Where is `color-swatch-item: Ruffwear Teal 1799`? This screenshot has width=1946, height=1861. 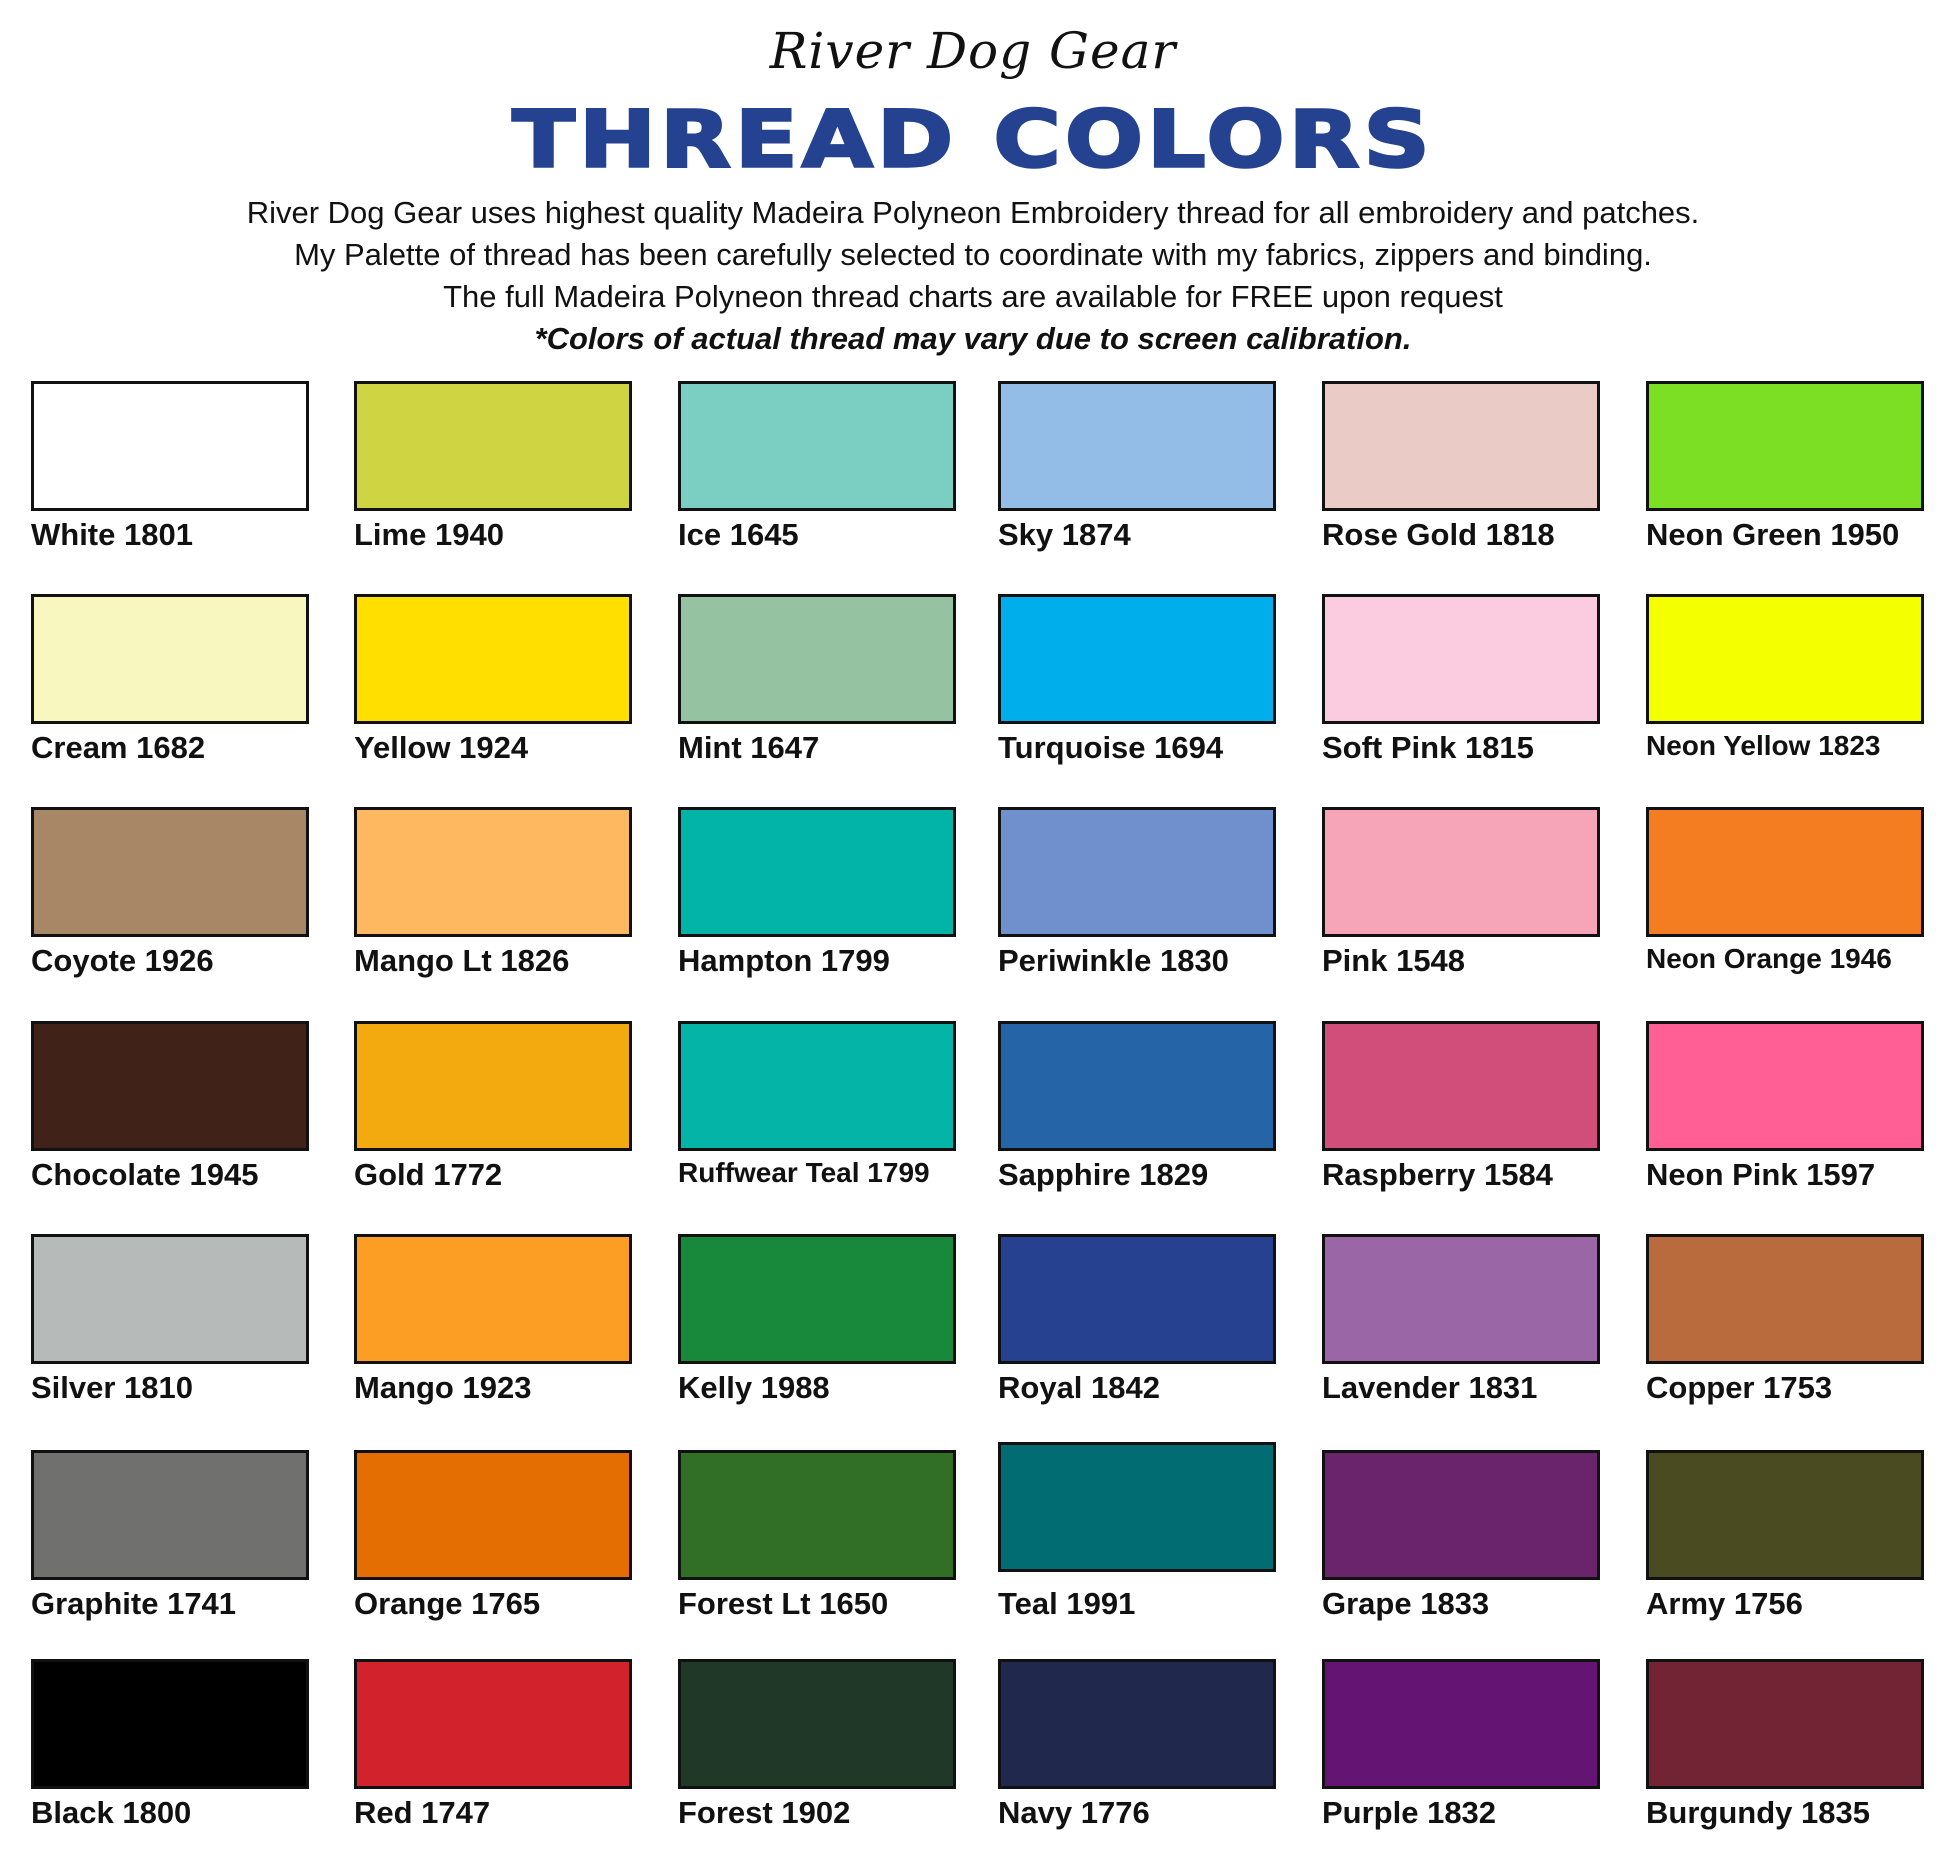
color-swatch-item: Ruffwear Teal 1799 is located at coordinates (817, 1105).